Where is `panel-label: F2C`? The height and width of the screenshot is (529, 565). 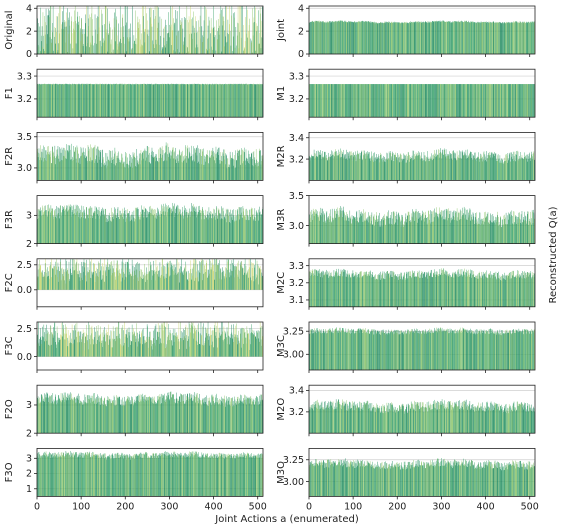
panel-label: F2C is located at coordinates (9, 282).